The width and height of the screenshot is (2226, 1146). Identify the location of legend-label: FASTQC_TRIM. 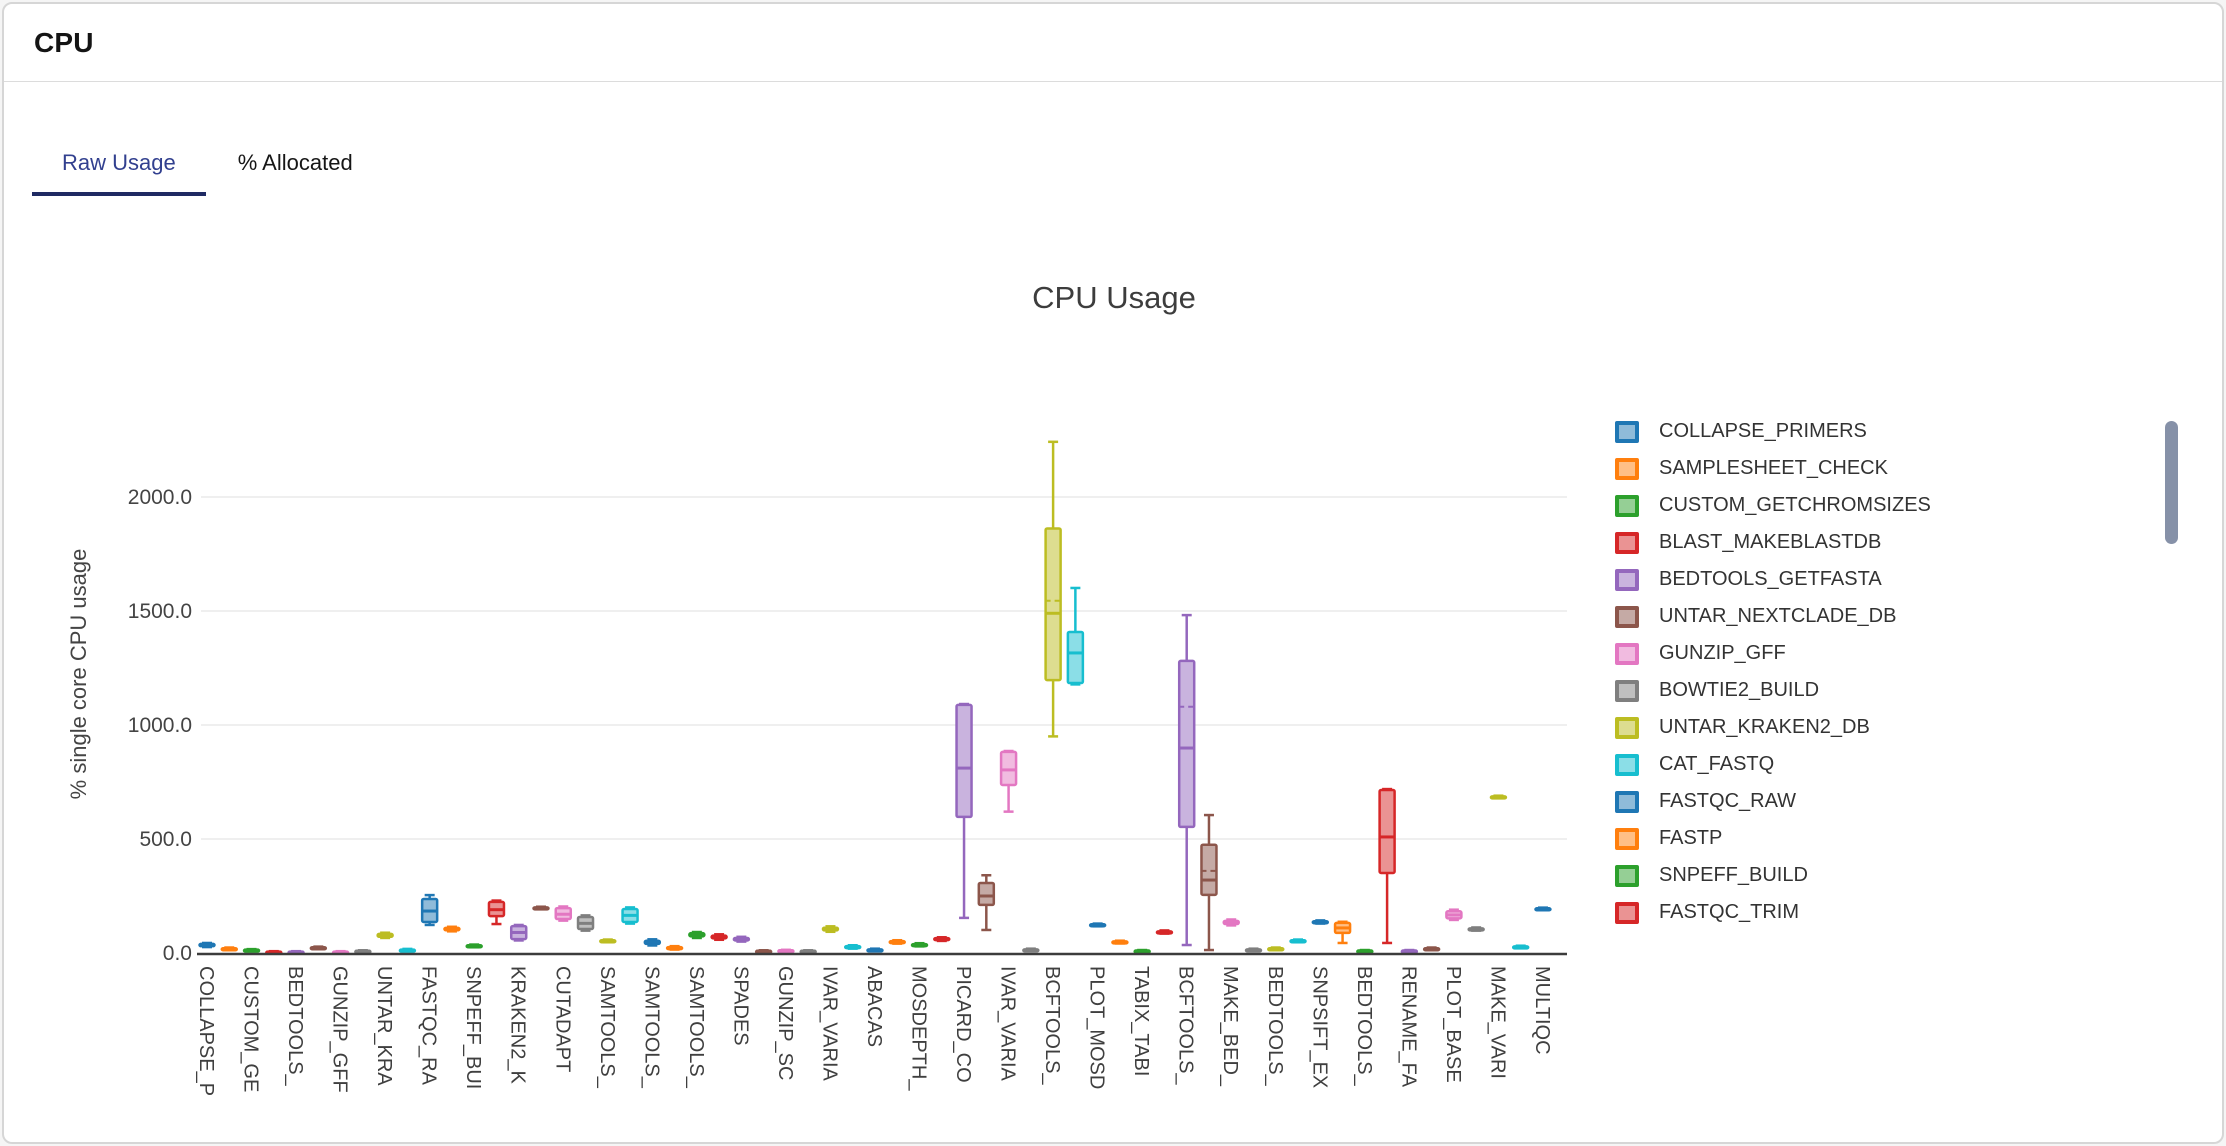
(1729, 912).